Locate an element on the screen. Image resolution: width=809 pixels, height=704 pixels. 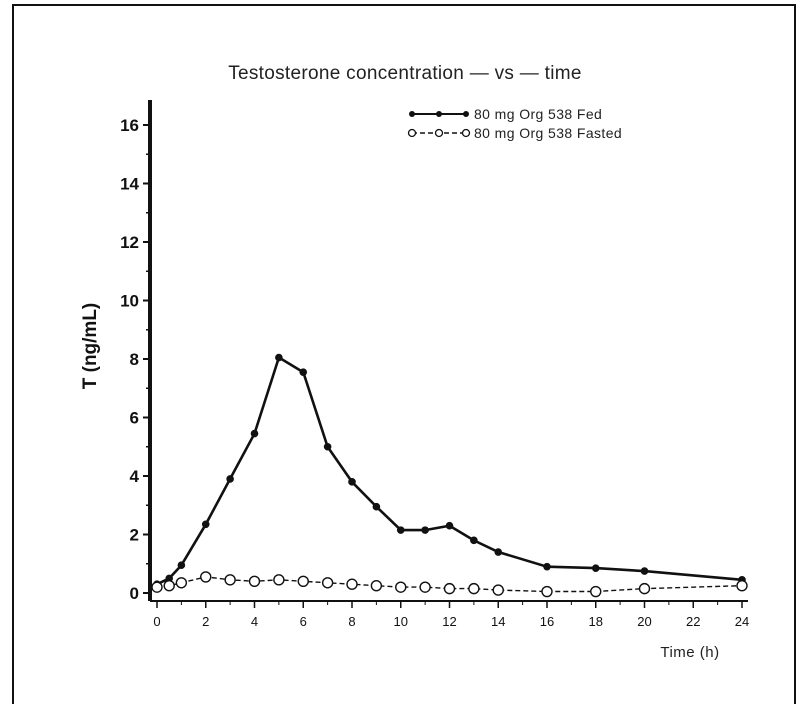
x-tick-label: 20 is located at coordinates (644, 621).